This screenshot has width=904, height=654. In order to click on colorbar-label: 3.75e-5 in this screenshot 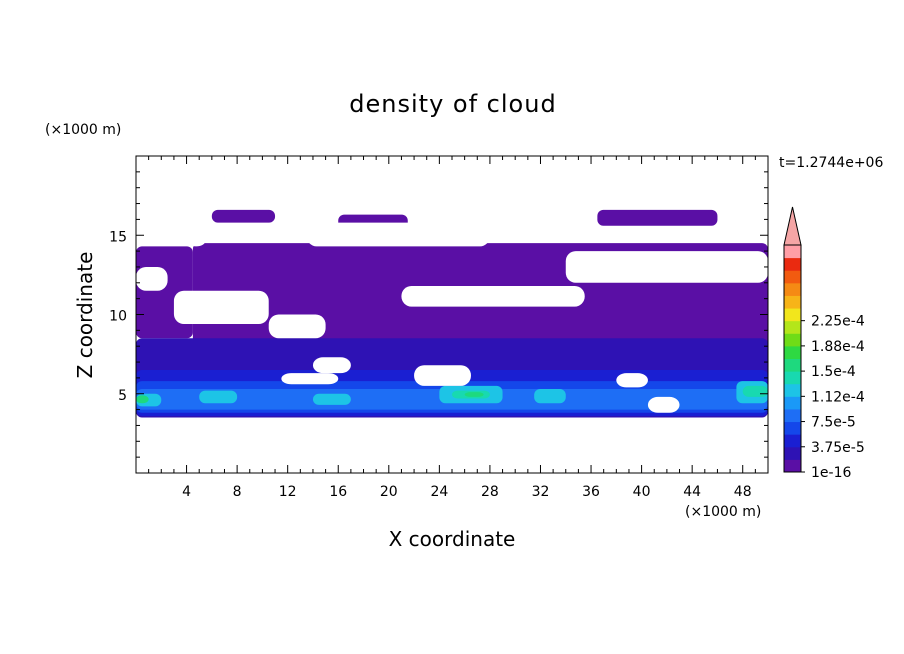, I will do `click(838, 448)`.